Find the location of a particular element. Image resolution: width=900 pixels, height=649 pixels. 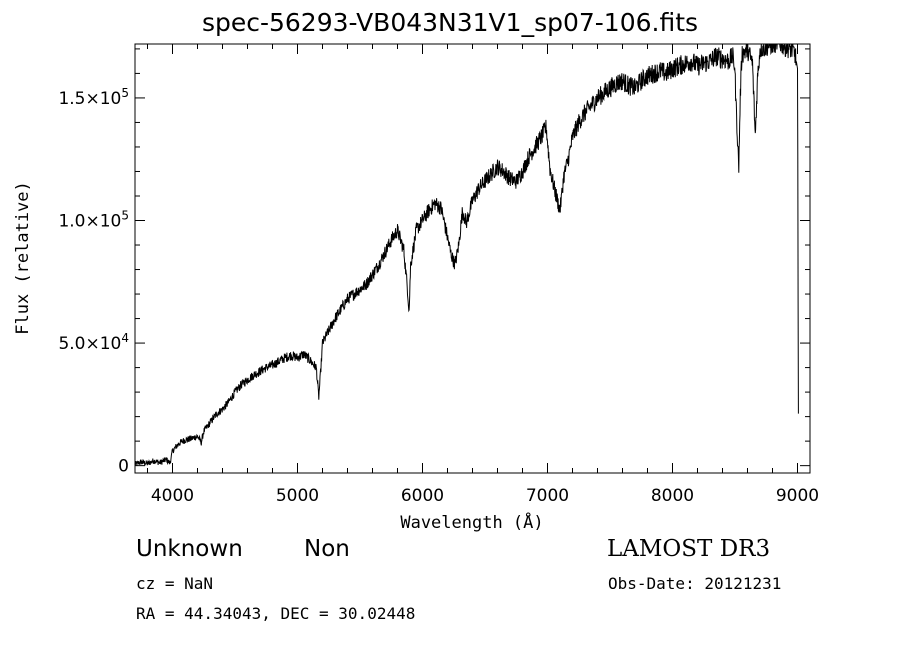

x-tick-label: 7000 is located at coordinates (547, 496).